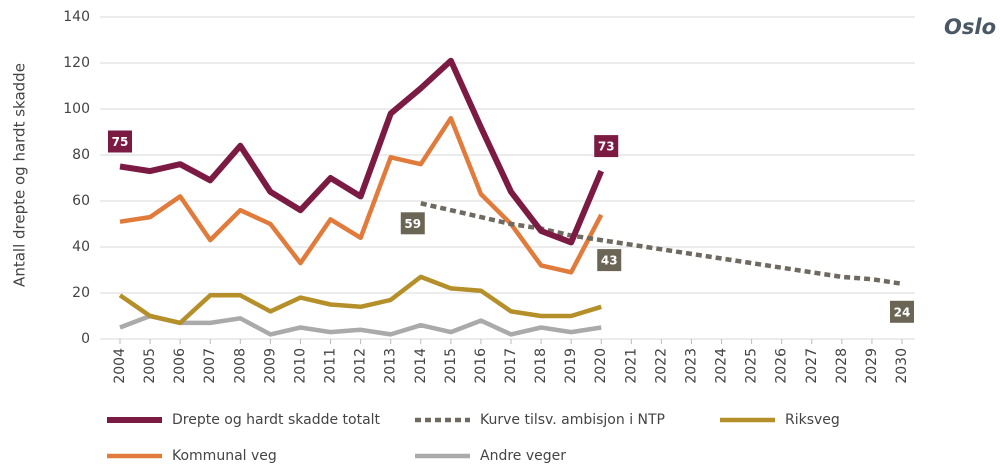  What do you see at coordinates (812, 420) in the screenshot?
I see `legend-label: Riksveg` at bounding box center [812, 420].